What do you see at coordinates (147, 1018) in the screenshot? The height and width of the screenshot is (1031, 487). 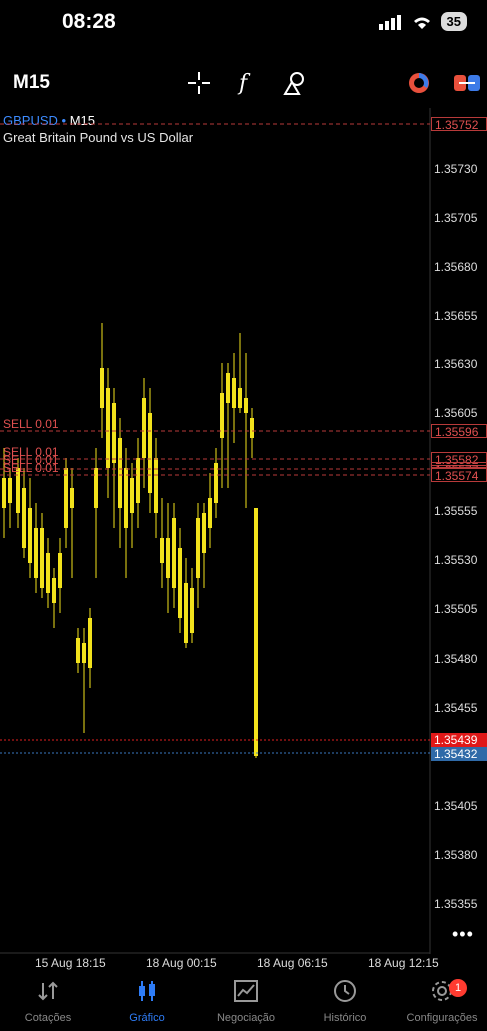 I see `nav-label: Gráfico` at bounding box center [147, 1018].